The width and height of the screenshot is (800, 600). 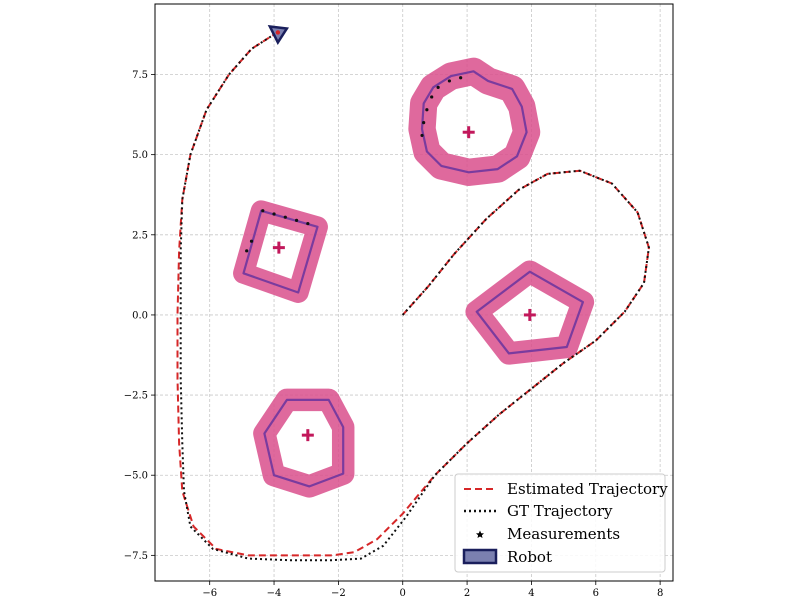 I want to click on robot-layer, so click(x=278, y=34).